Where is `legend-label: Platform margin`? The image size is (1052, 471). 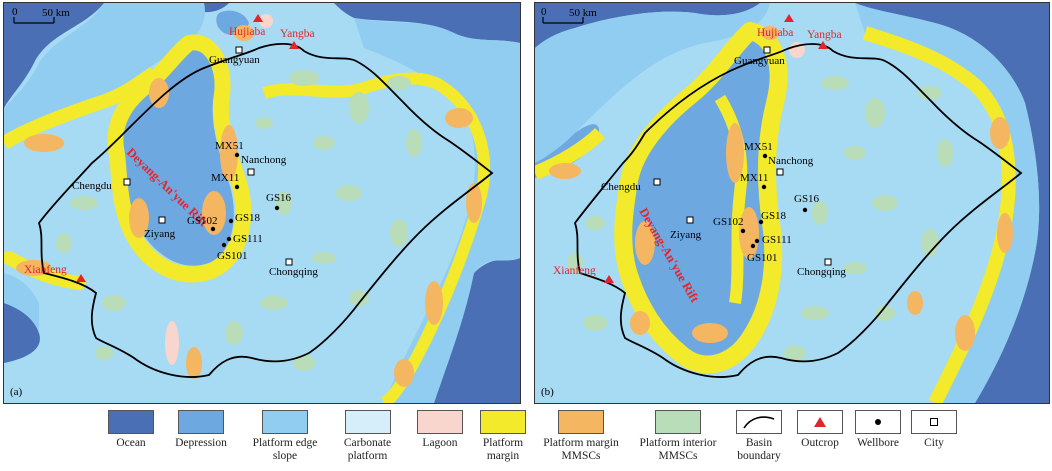 legend-label: Platform margin is located at coordinates (503, 449).